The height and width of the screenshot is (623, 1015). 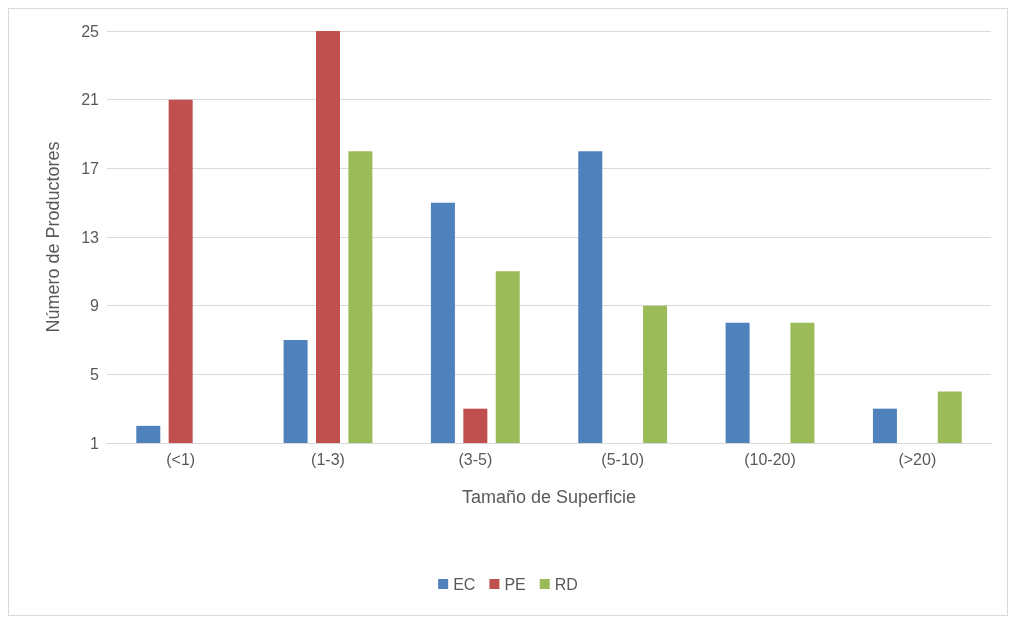 What do you see at coordinates (566, 584) in the screenshot?
I see `legend-label: RD` at bounding box center [566, 584].